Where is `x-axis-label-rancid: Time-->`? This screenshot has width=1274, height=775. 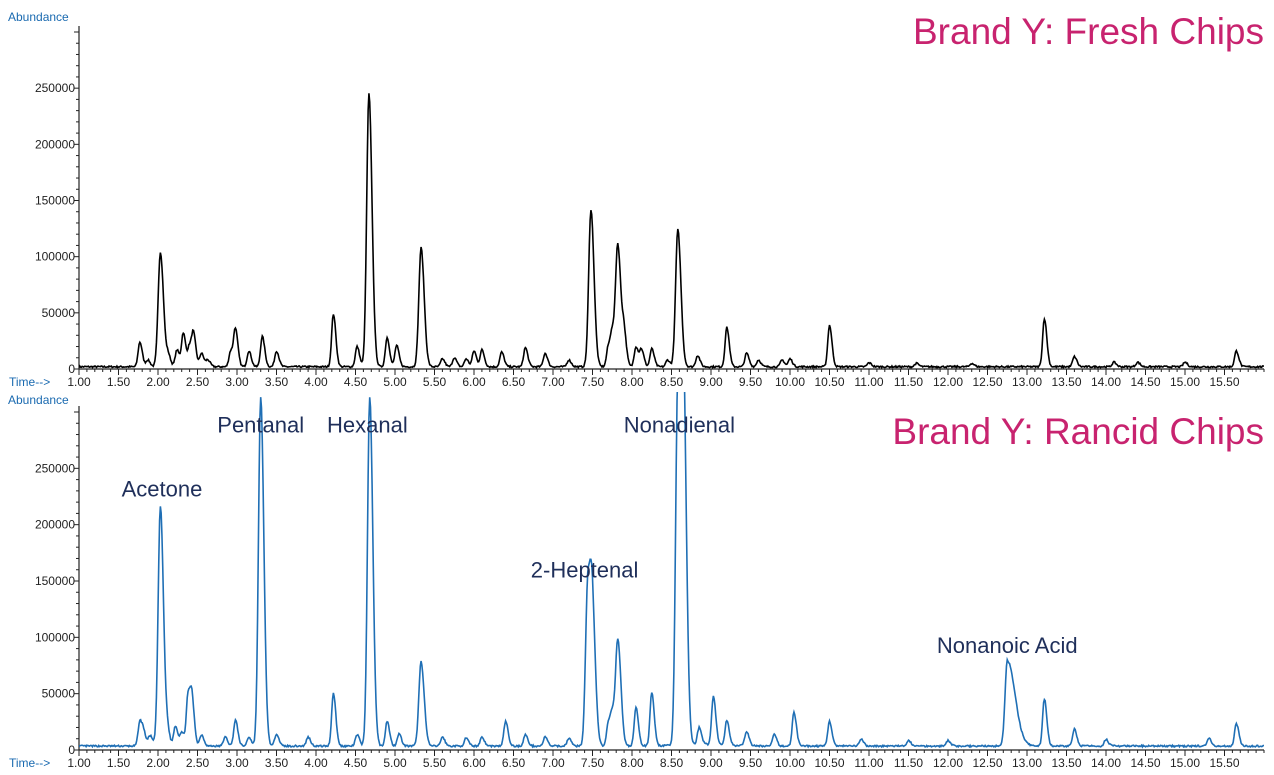
x-axis-label-rancid: Time--> is located at coordinates (29, 763).